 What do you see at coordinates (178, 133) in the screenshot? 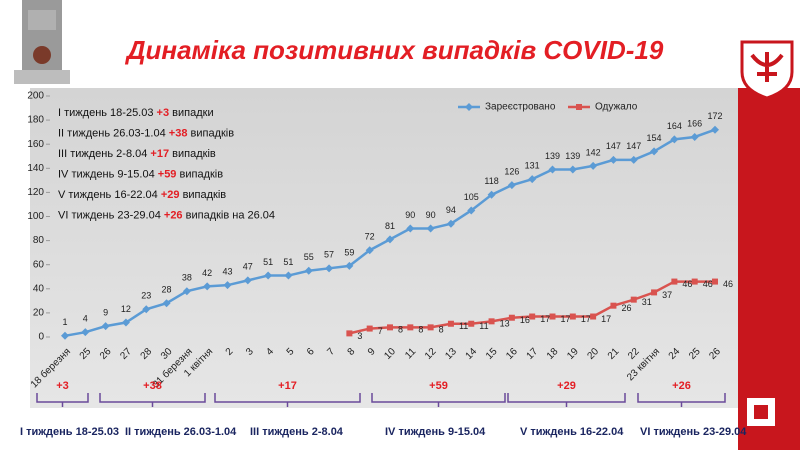
I see `annotation-delta: +38` at bounding box center [178, 133].